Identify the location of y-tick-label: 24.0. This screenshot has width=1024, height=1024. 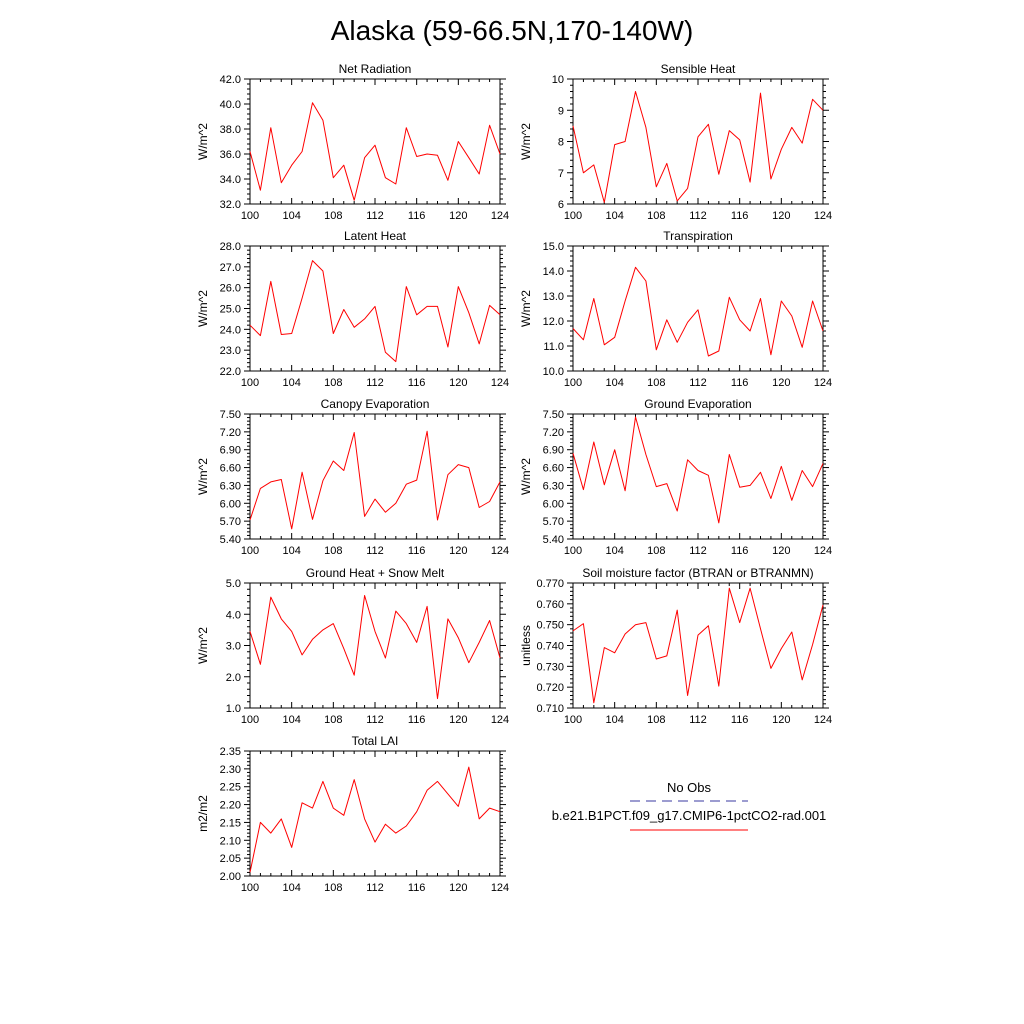
(230, 330).